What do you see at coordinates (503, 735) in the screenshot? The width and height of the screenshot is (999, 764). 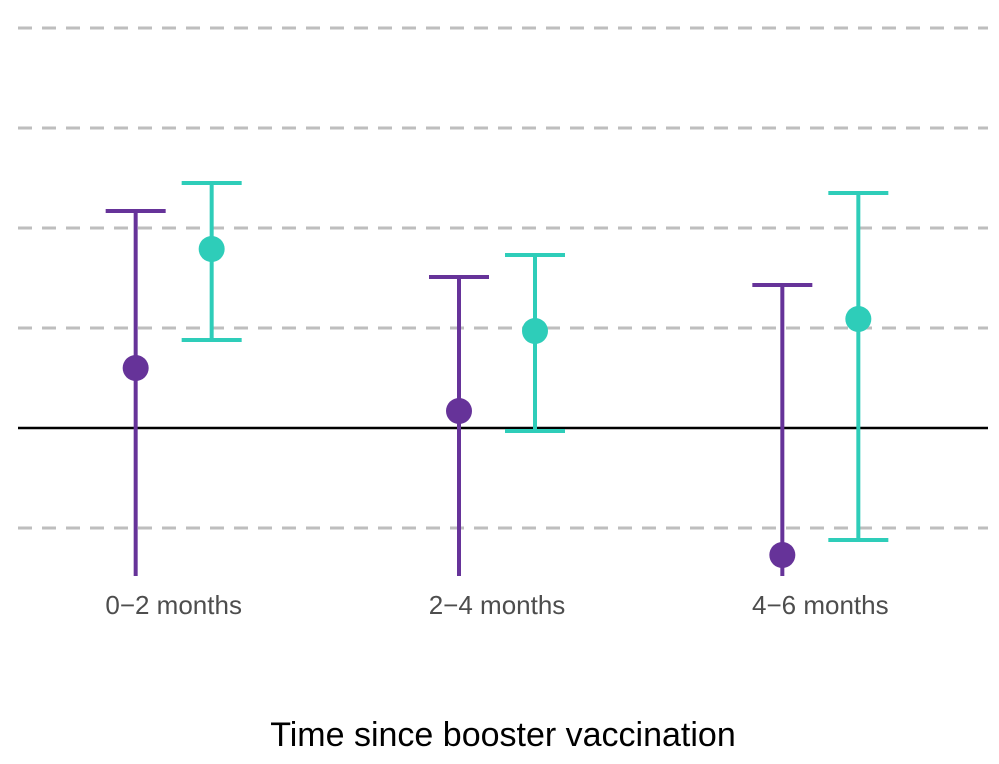 I see `x-axis-title: Time since booster vaccination` at bounding box center [503, 735].